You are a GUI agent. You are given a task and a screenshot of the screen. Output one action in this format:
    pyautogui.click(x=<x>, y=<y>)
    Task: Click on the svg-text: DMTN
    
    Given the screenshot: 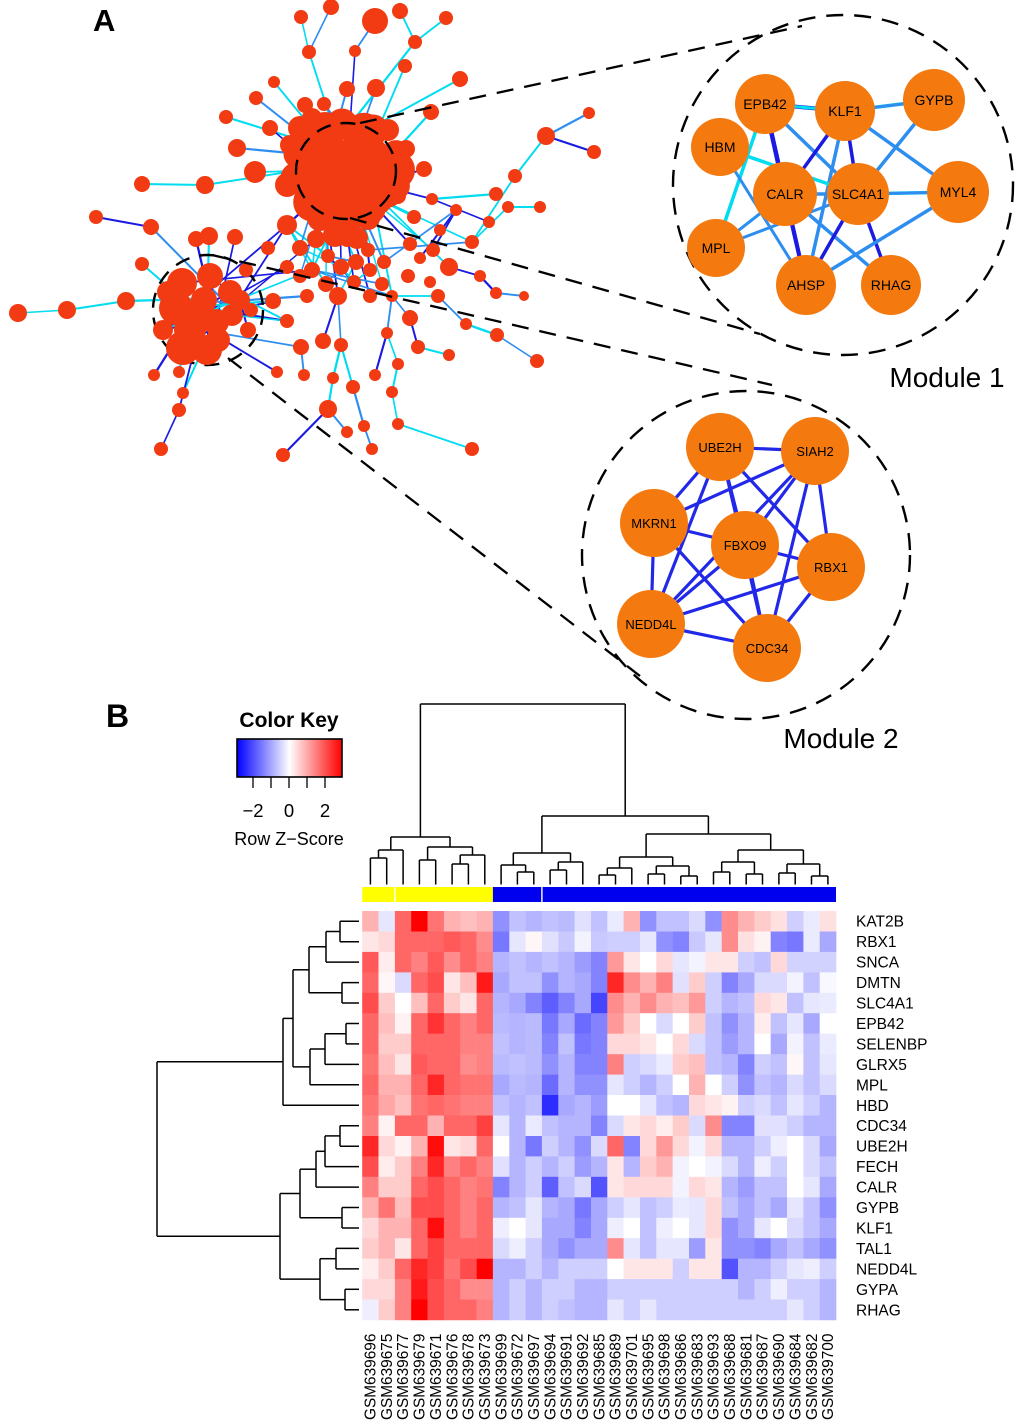 What is the action you would take?
    pyautogui.click(x=878, y=983)
    